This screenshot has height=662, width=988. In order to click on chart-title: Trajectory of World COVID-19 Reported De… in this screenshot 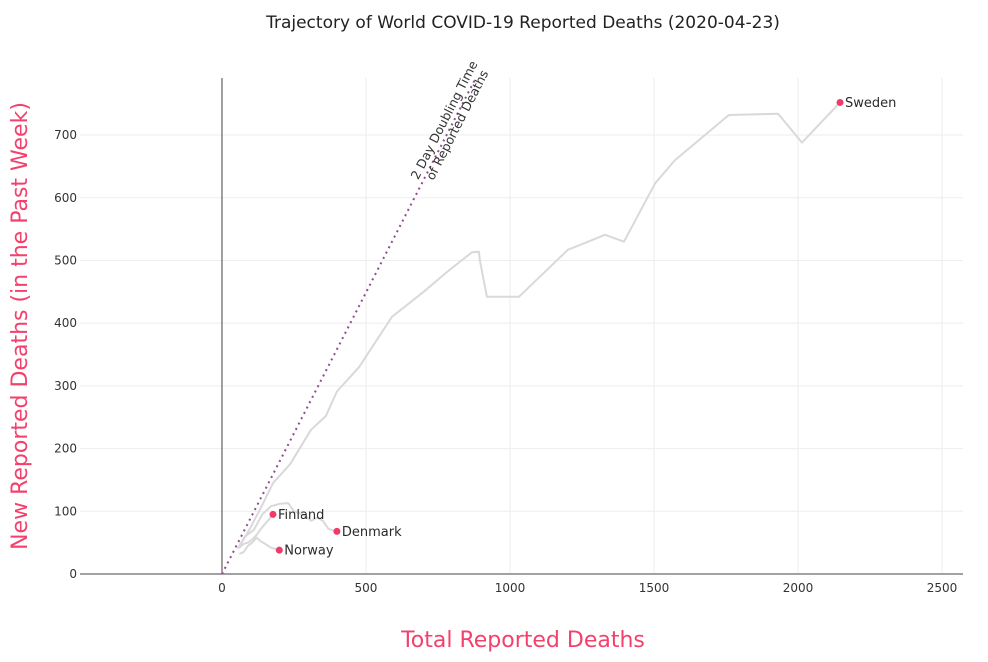, I will do `click(522, 23)`.